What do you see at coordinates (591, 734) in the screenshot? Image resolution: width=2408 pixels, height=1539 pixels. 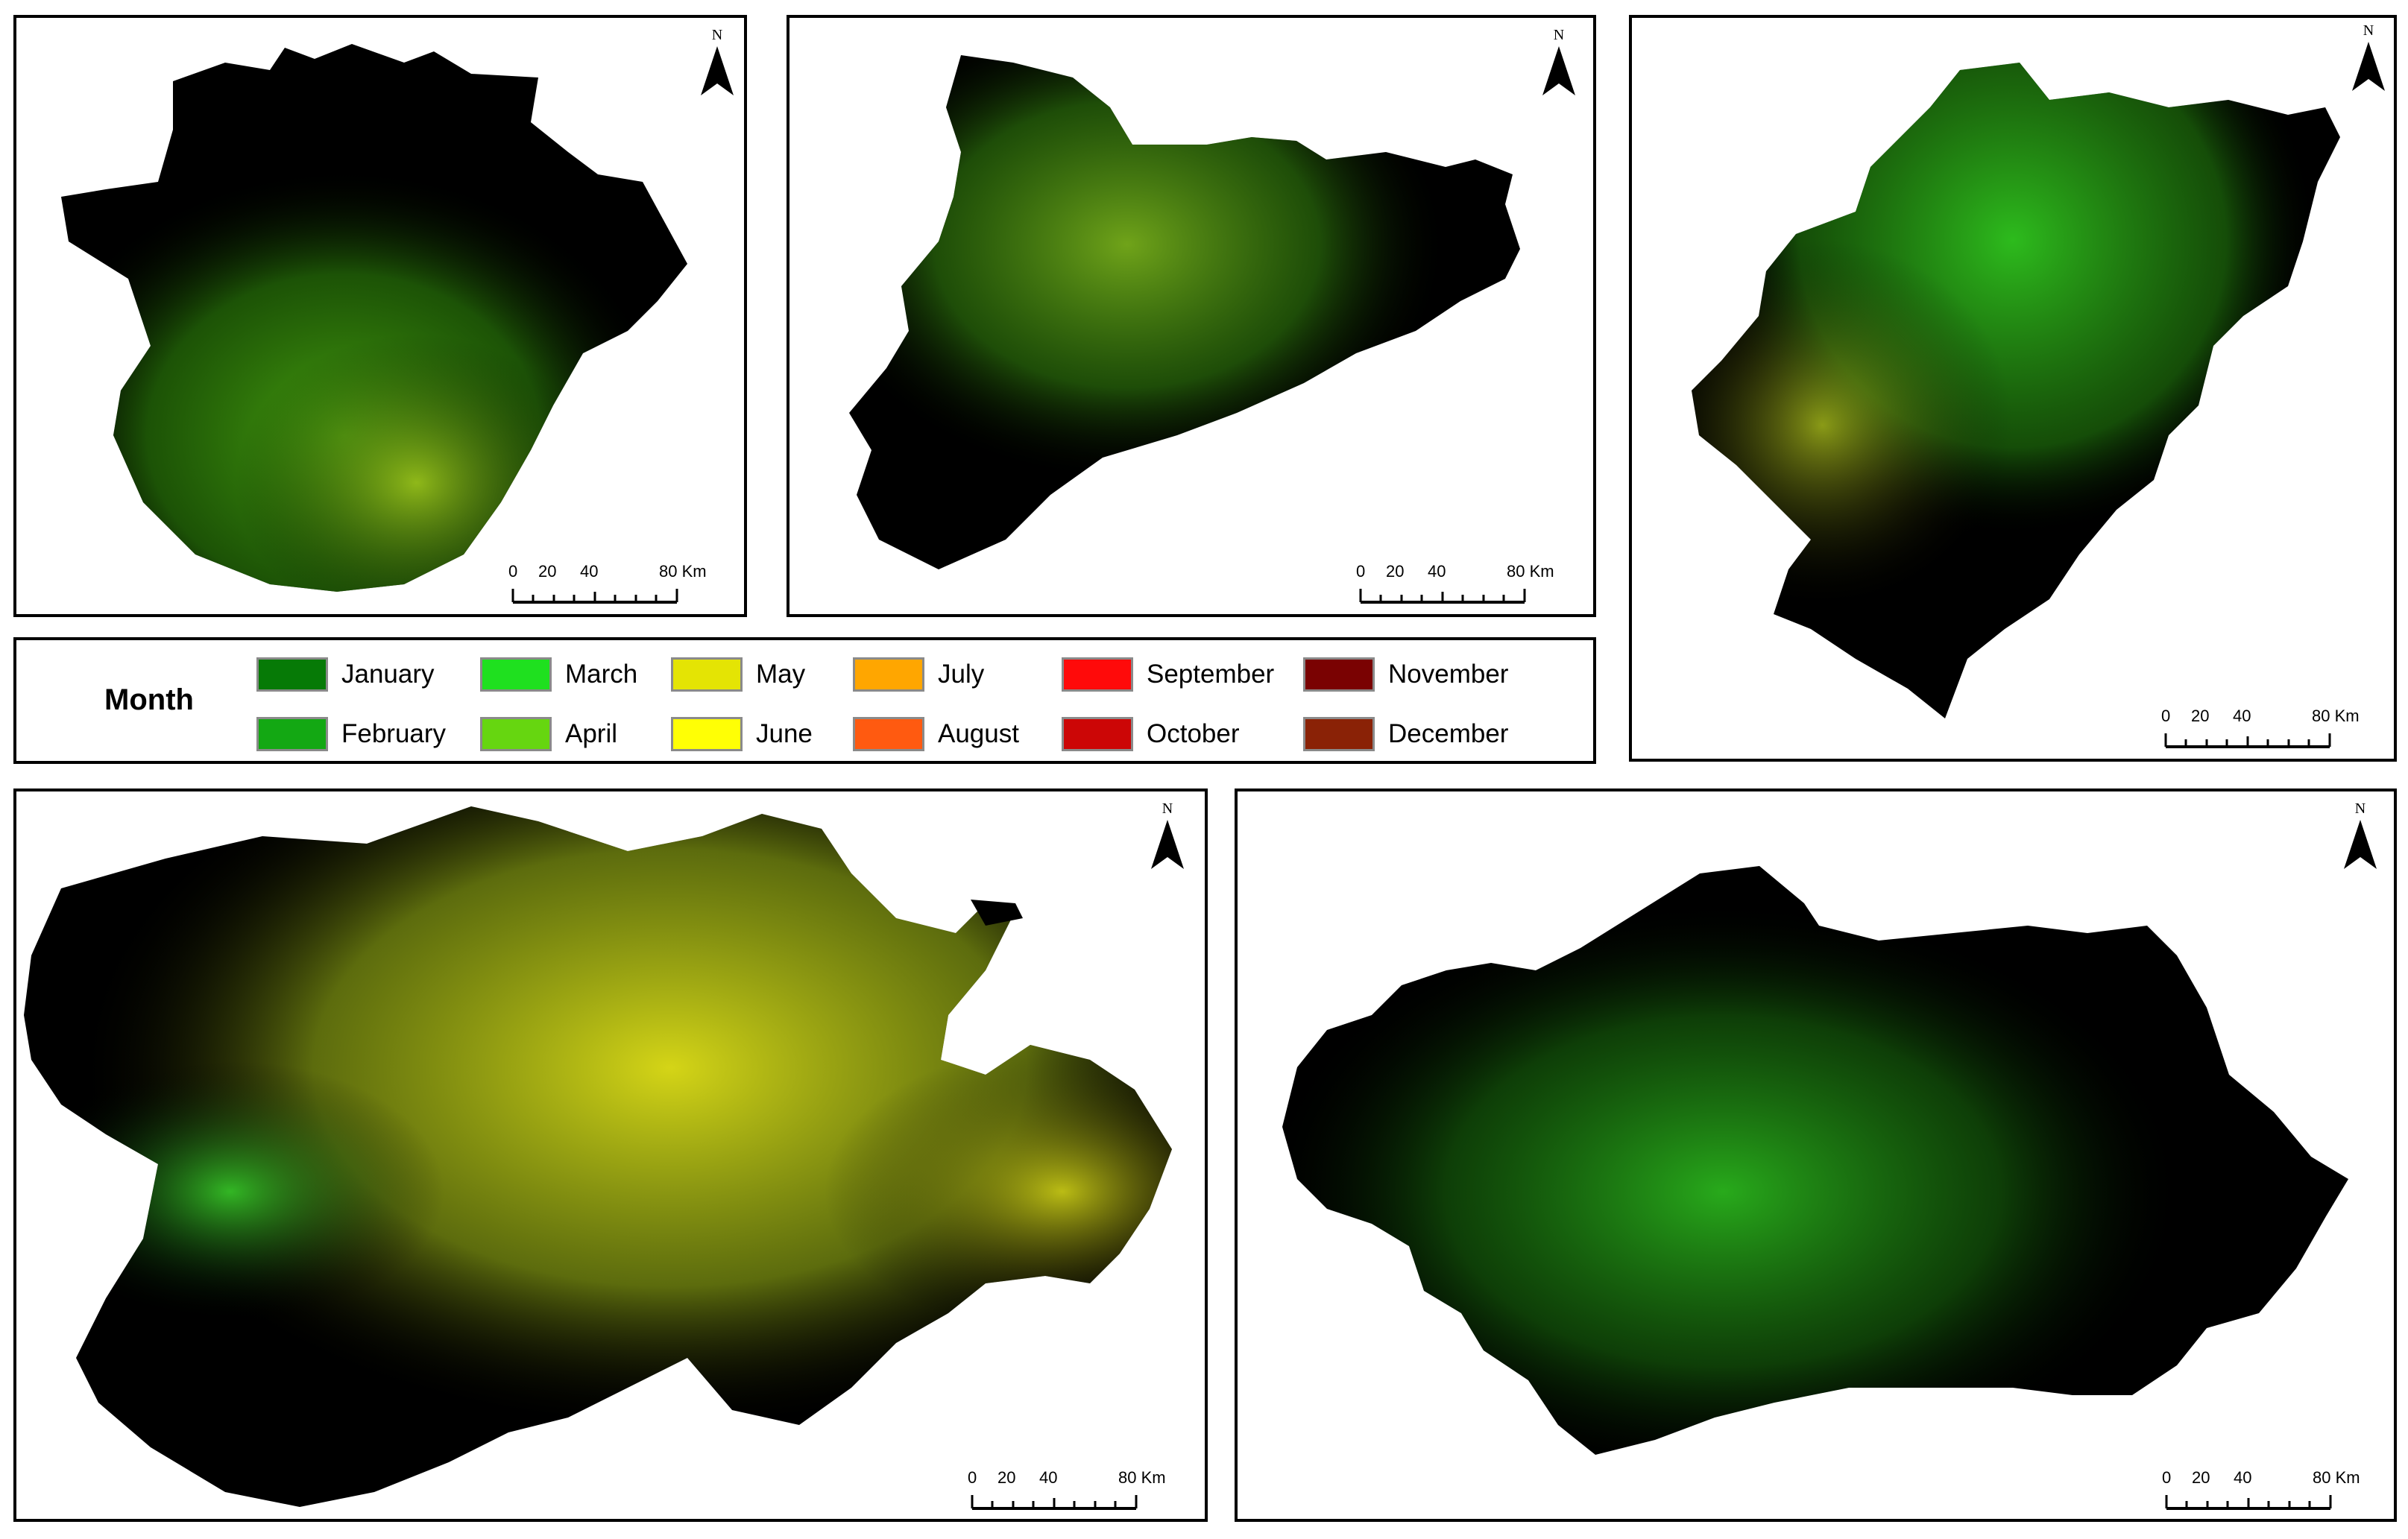 I see `legend-label: April` at bounding box center [591, 734].